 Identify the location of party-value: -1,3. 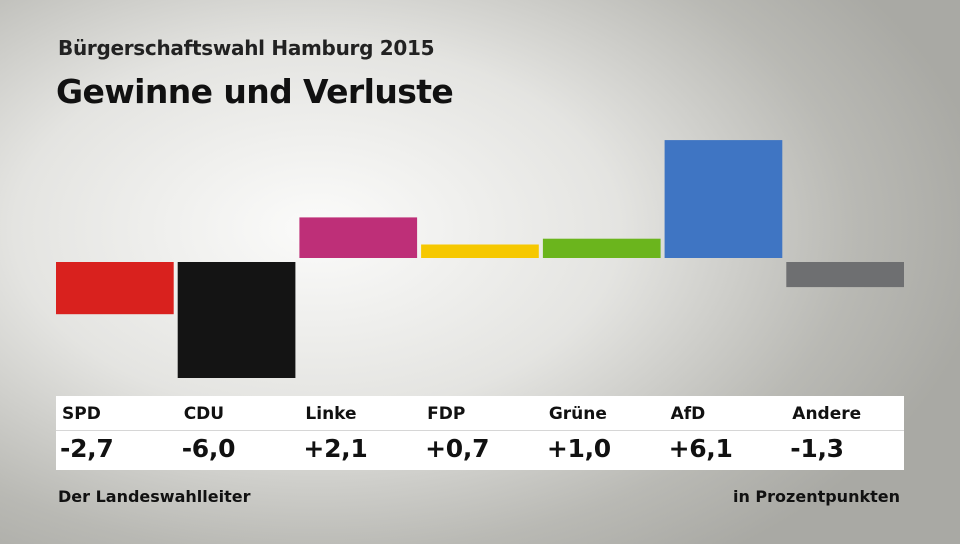
(817, 448).